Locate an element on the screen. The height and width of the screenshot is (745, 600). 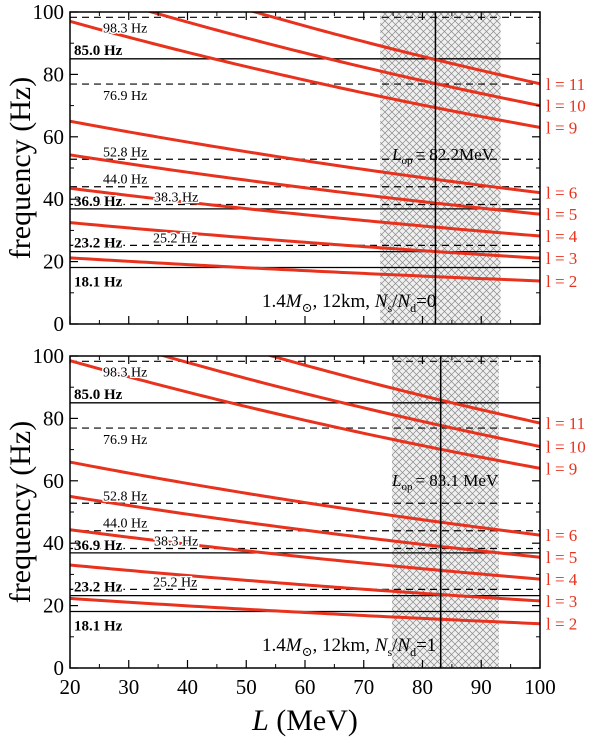
x-tick-label: 70 is located at coordinates (363, 687).